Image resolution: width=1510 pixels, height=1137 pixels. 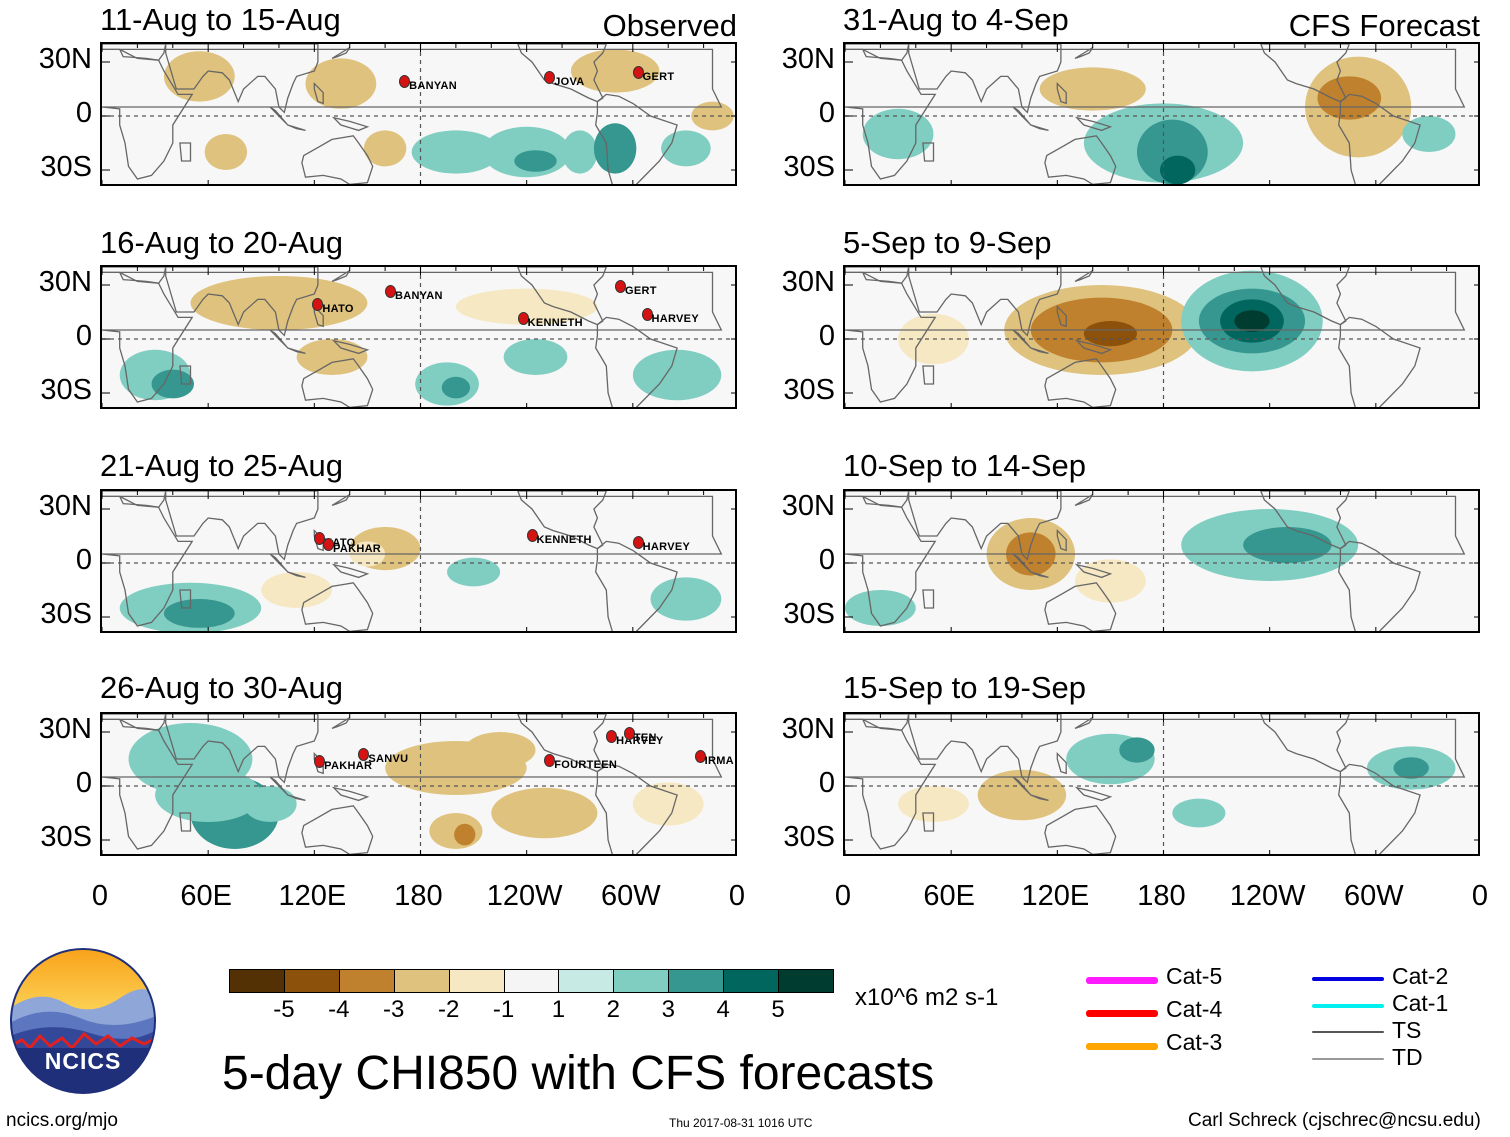 What do you see at coordinates (62, 1120) in the screenshot?
I see `footer-url: ncics.org/mjo` at bounding box center [62, 1120].